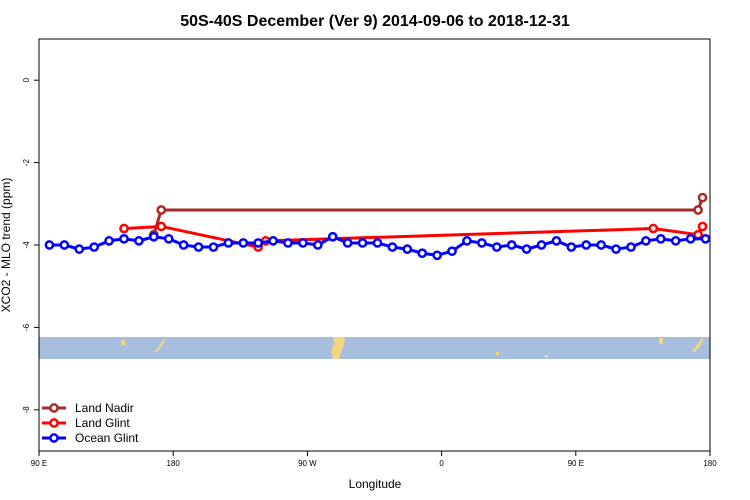 This screenshot has width=750, height=500. What do you see at coordinates (54, 438) in the screenshot?
I see `legend-marker-ocean-glint` at bounding box center [54, 438].